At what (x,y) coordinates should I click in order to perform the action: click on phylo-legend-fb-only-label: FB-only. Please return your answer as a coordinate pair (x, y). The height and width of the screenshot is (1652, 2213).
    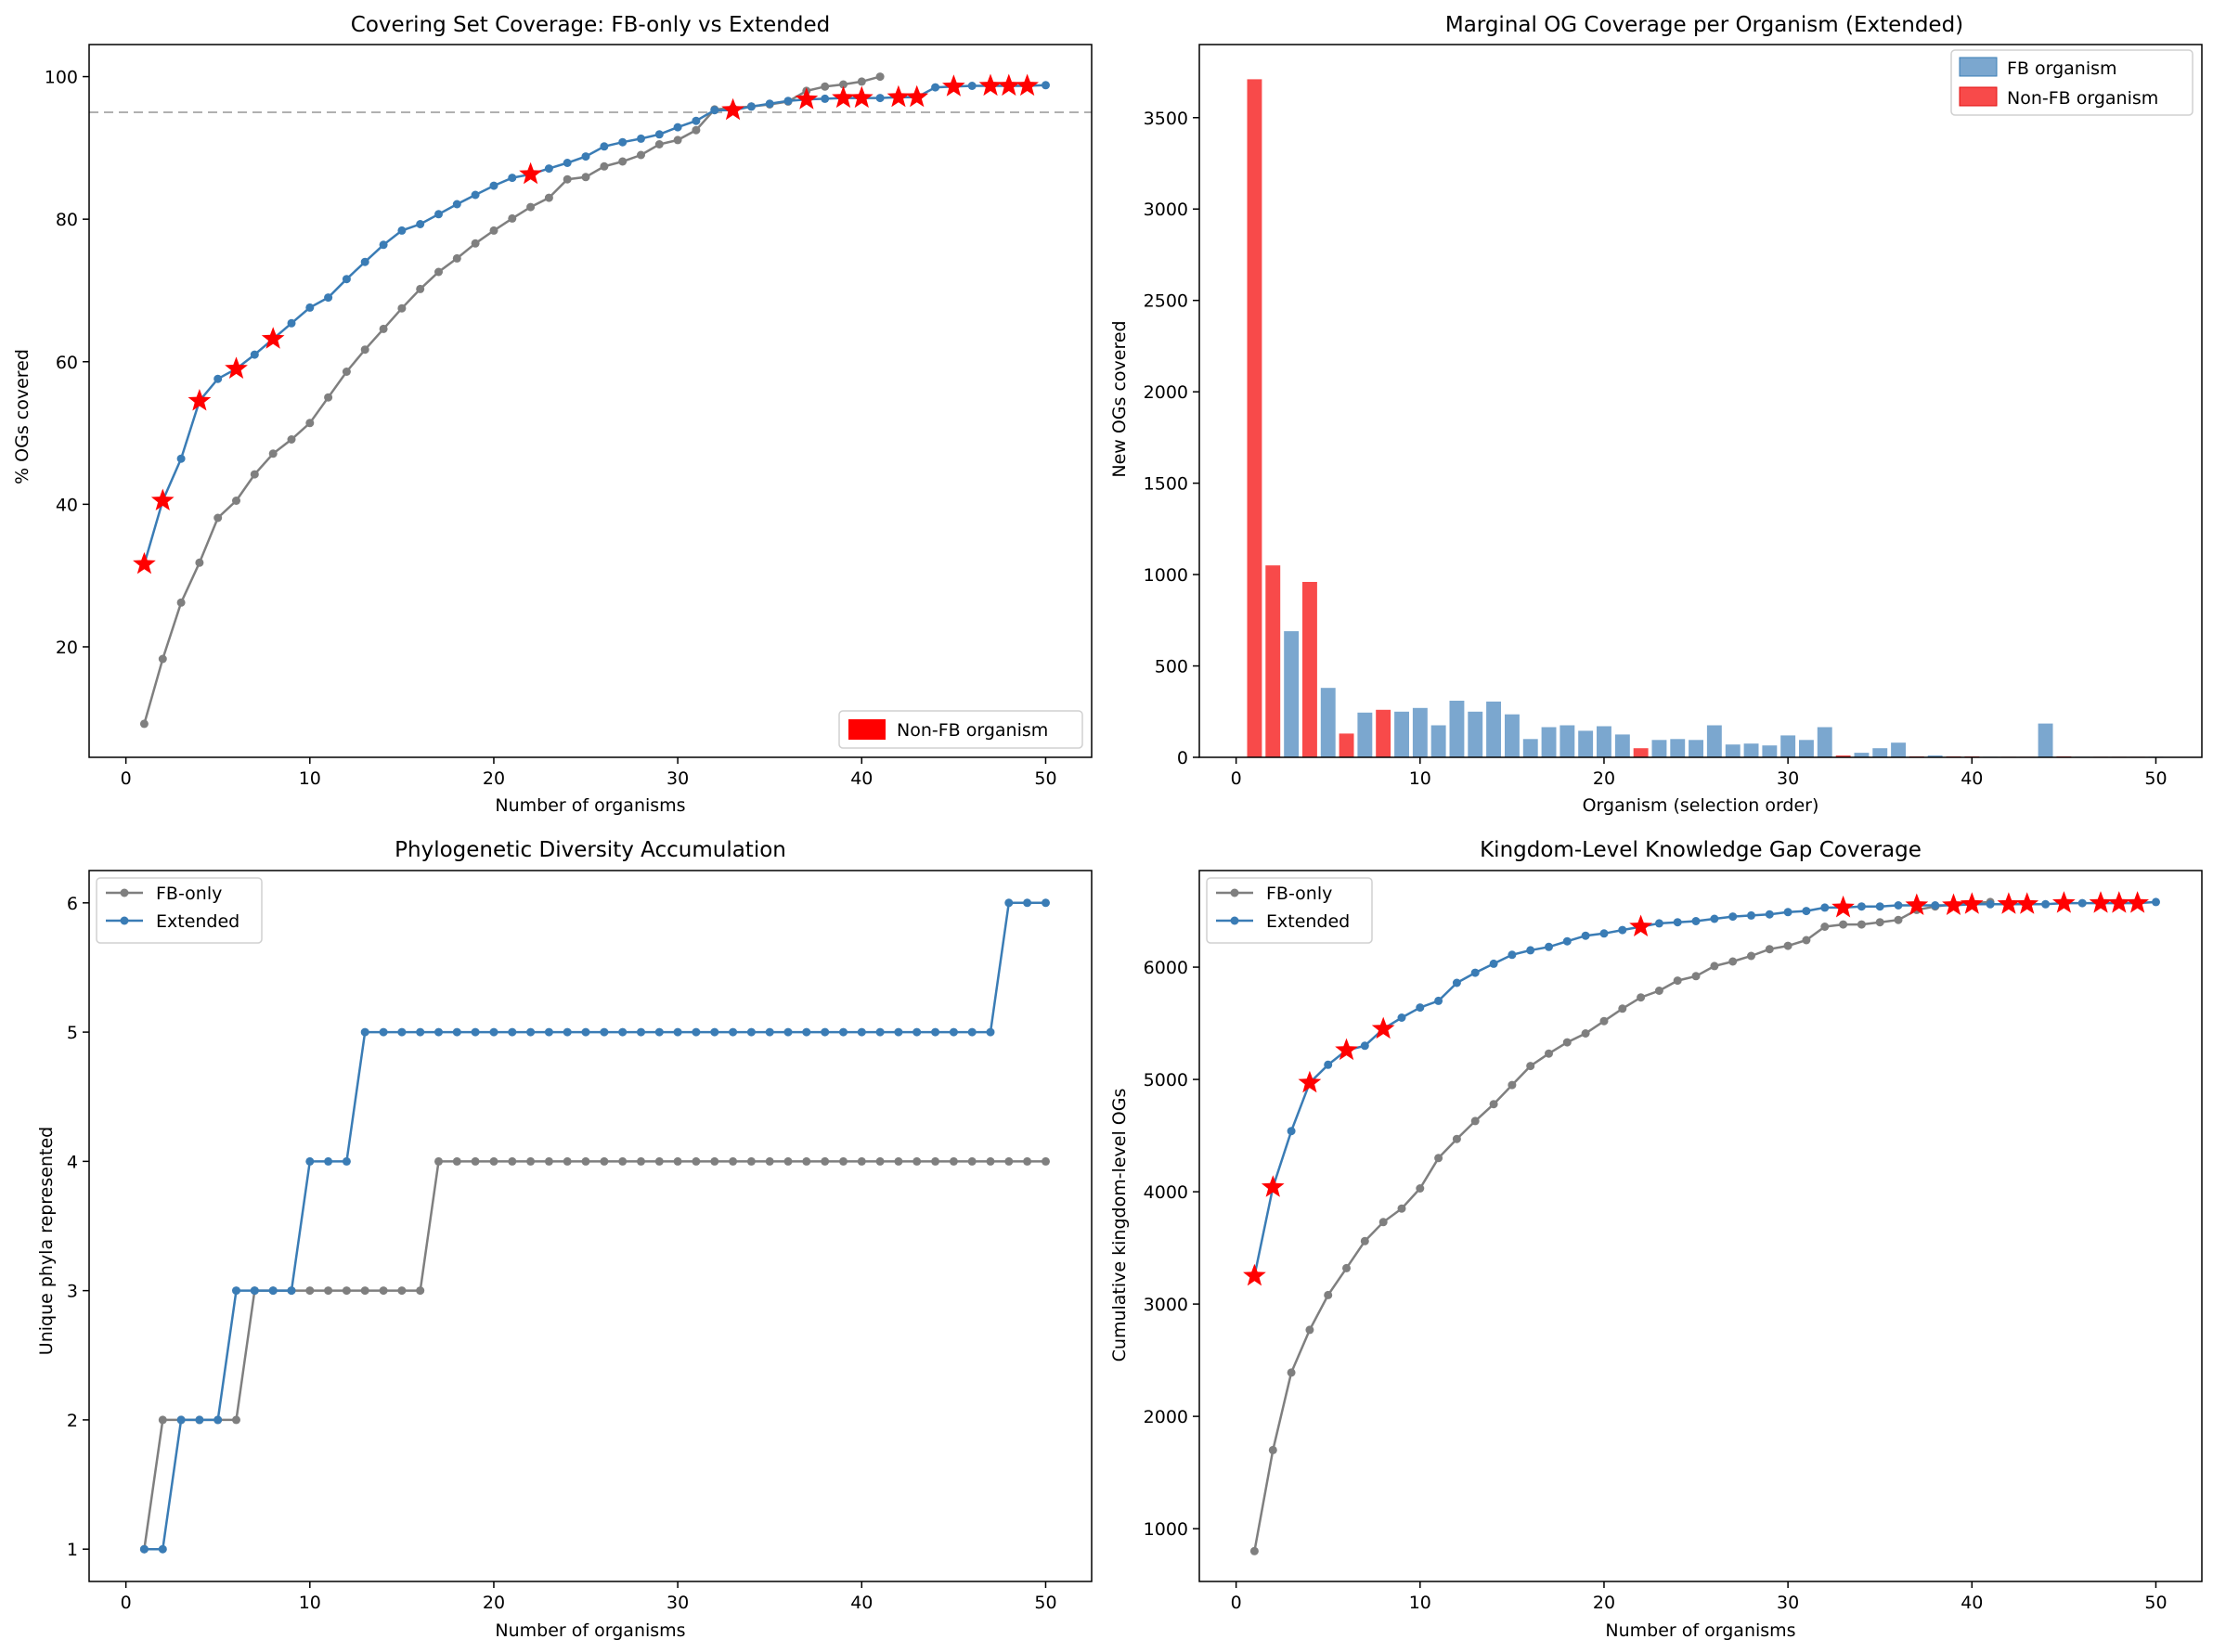
    Looking at the image, I should click on (189, 894).